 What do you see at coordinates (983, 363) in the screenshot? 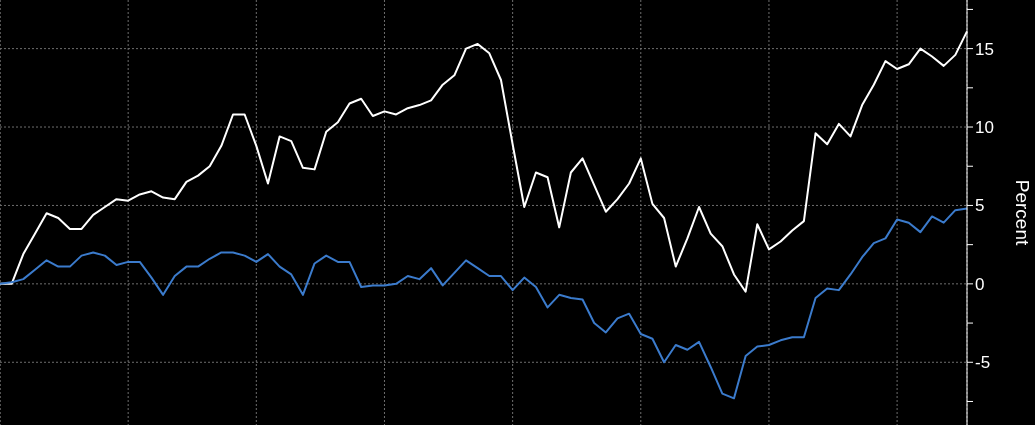
I see `y-tick-label: -5` at bounding box center [983, 363].